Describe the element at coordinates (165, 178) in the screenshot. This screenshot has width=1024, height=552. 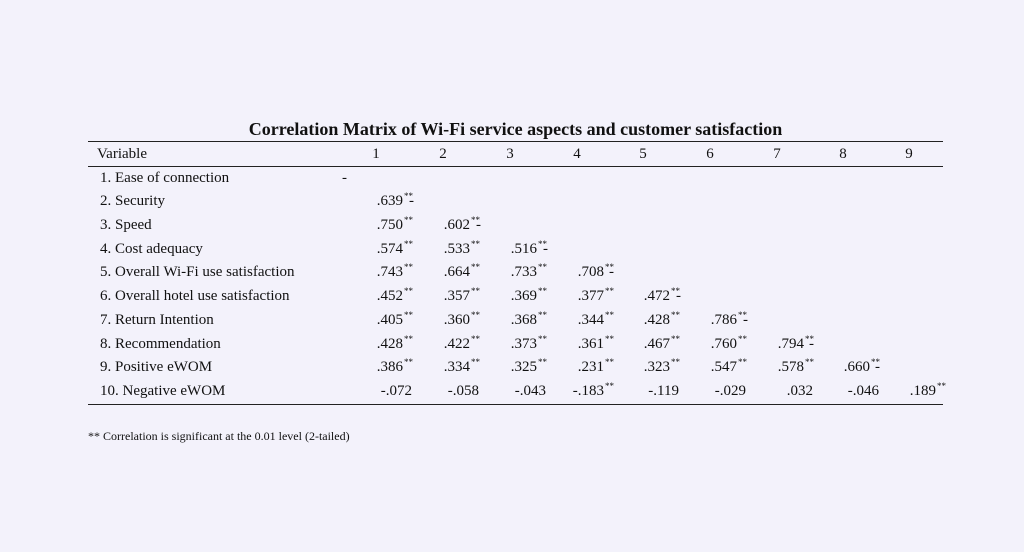
I see `row-label: 1. Ease of connection` at that location.